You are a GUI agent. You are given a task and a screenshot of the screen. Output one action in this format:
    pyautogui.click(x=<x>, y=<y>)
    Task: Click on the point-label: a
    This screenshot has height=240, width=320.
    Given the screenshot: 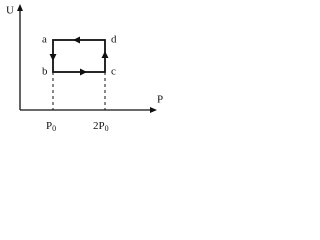 What is the action you would take?
    pyautogui.click(x=44, y=40)
    